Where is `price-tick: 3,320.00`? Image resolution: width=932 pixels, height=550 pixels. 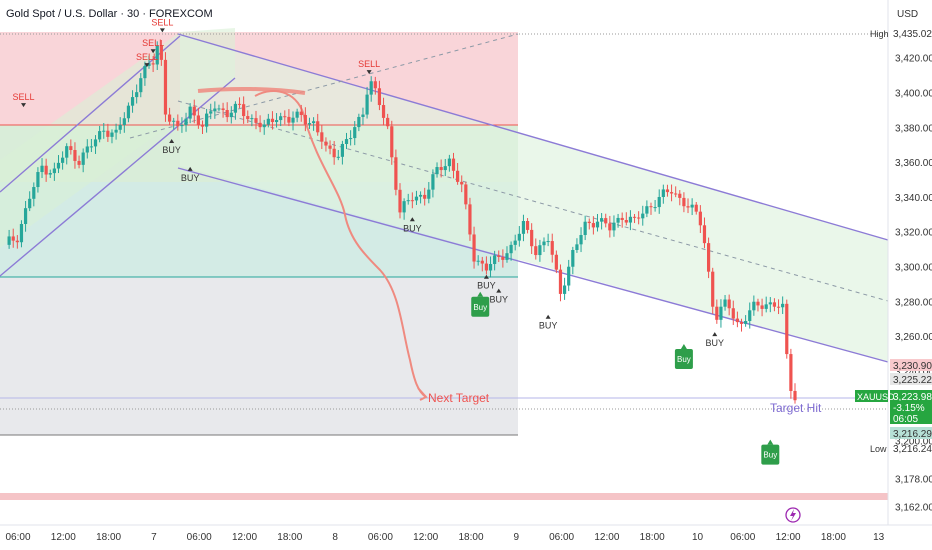
price-tick: 3,320.00 is located at coordinates (913, 233).